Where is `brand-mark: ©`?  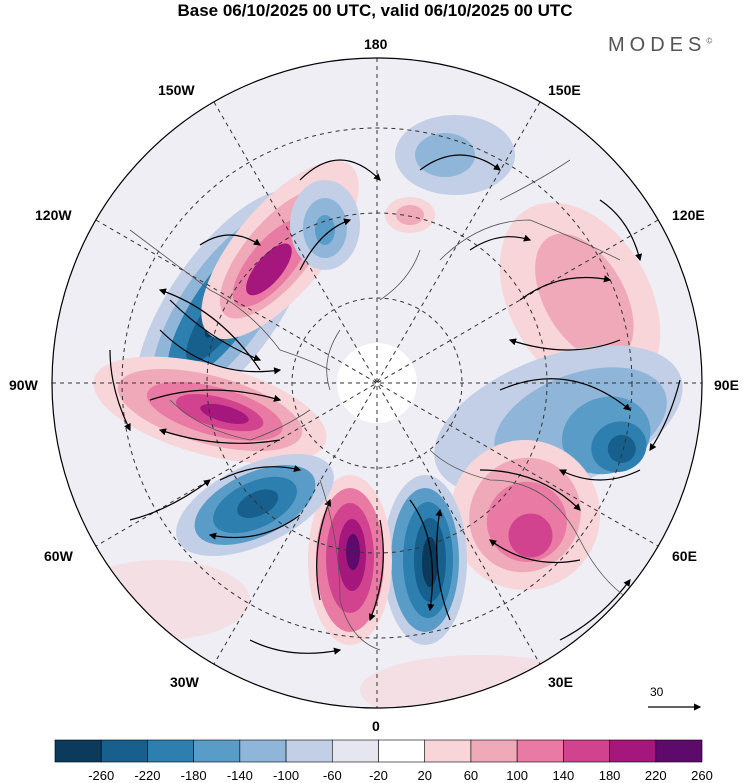 brand-mark: © is located at coordinates (709, 41).